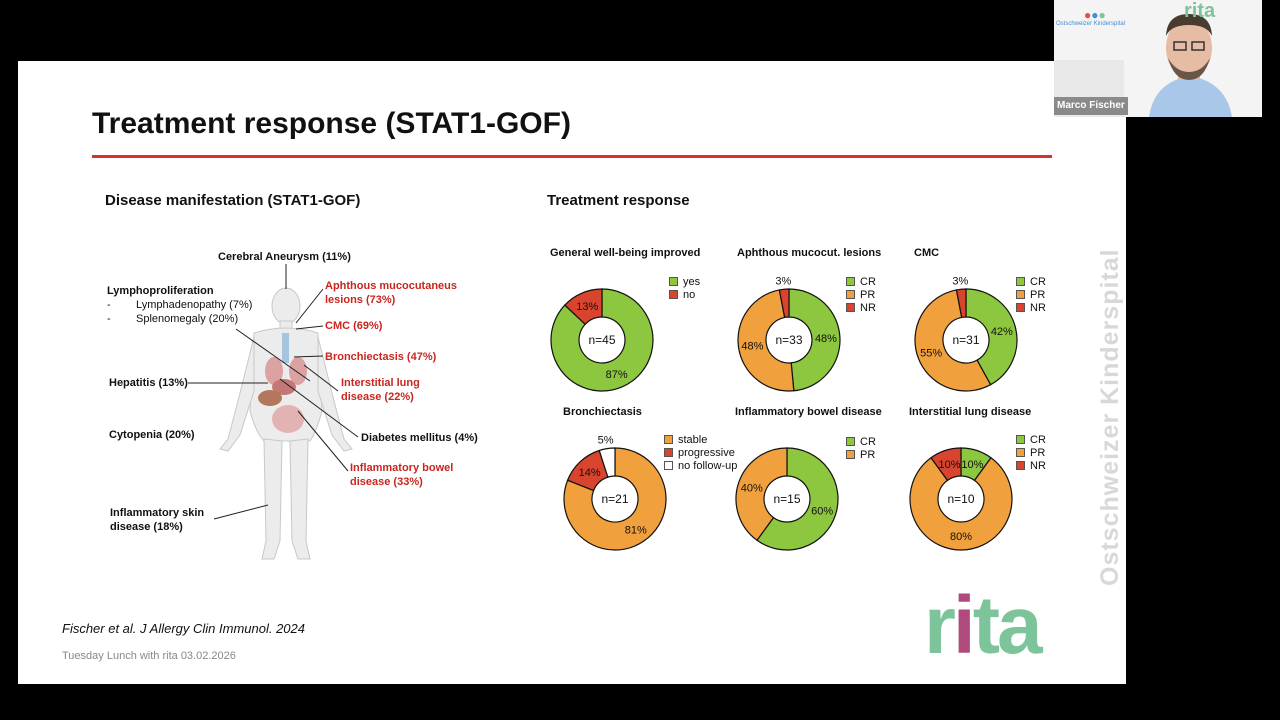 This screenshot has width=1280, height=720. What do you see at coordinates (970, 412) in the screenshot?
I see `chart-title: Interstitial lung disease` at bounding box center [970, 412].